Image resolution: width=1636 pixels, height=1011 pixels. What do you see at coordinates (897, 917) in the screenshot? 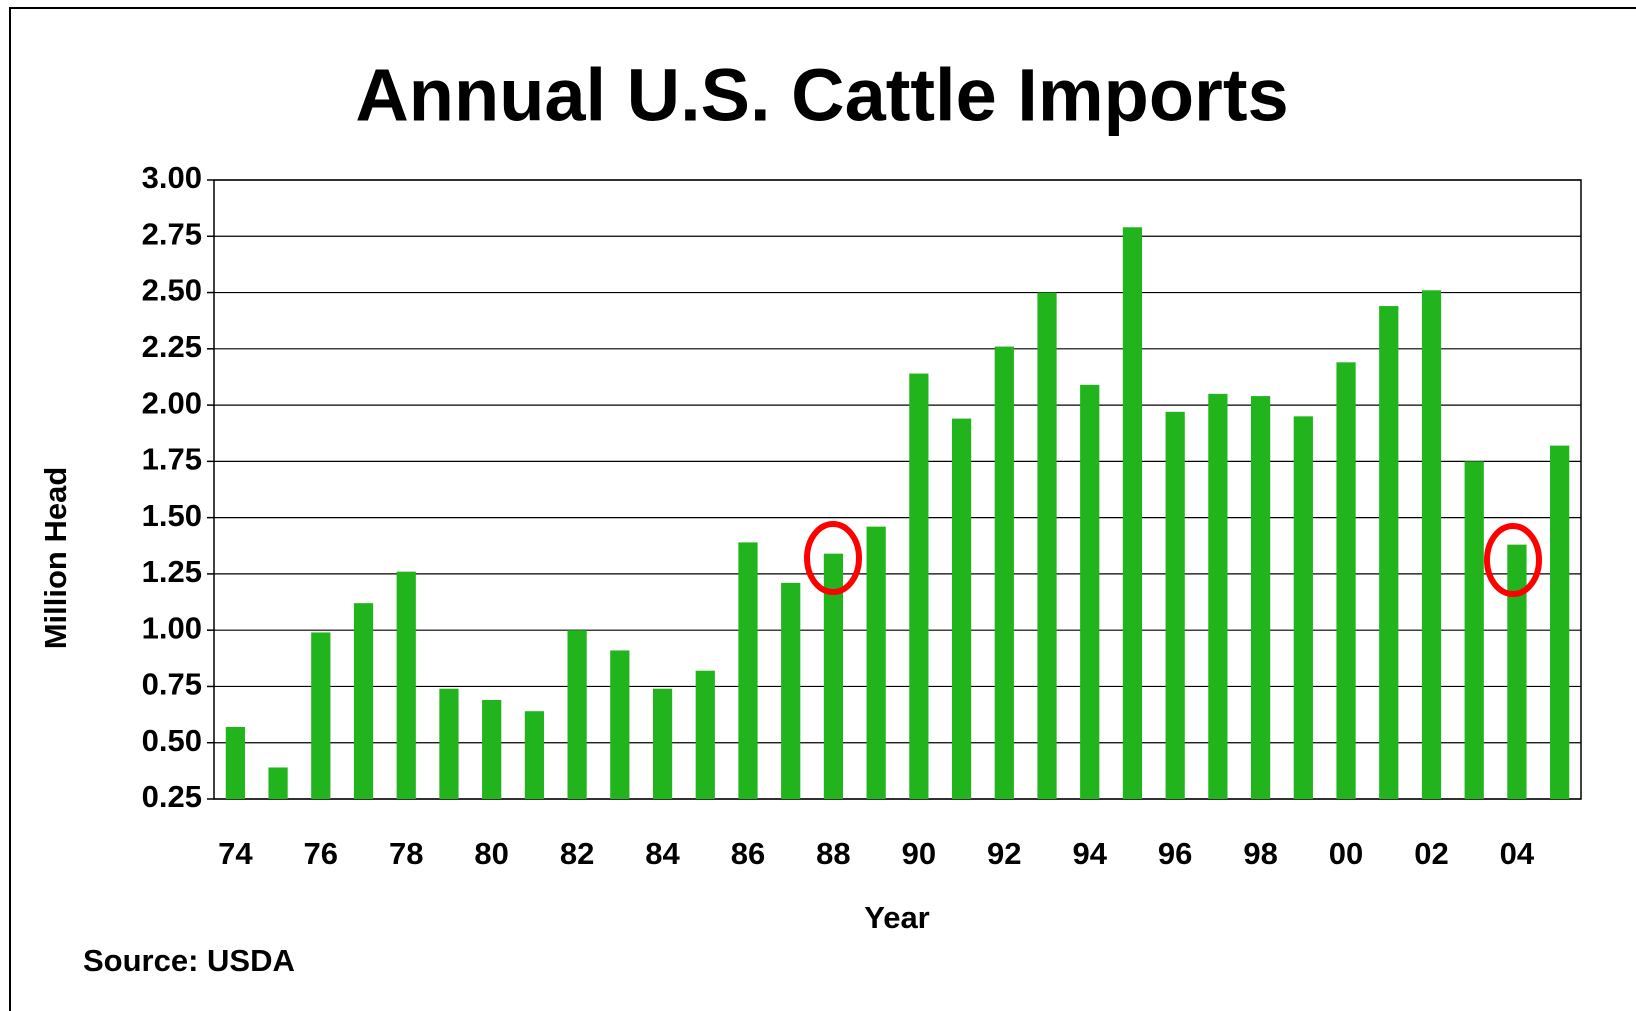
I see `x-axis-title: Year` at bounding box center [897, 917].